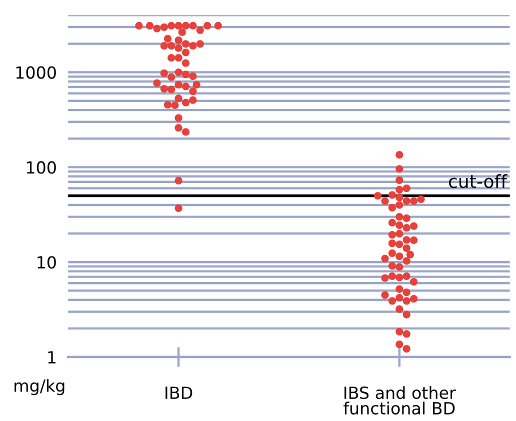 The width and height of the screenshot is (516, 421). I want to click on y-tick-label: 10, so click(47, 262).